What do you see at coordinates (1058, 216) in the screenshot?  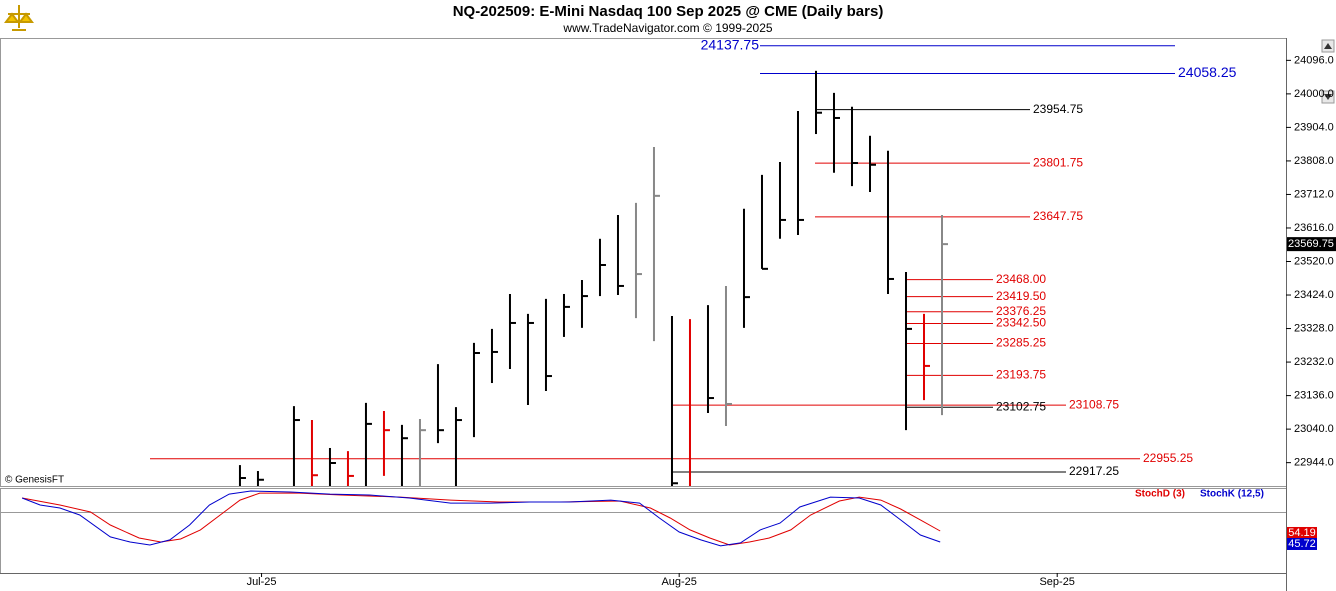 I see `level-label: 23647.75` at bounding box center [1058, 216].